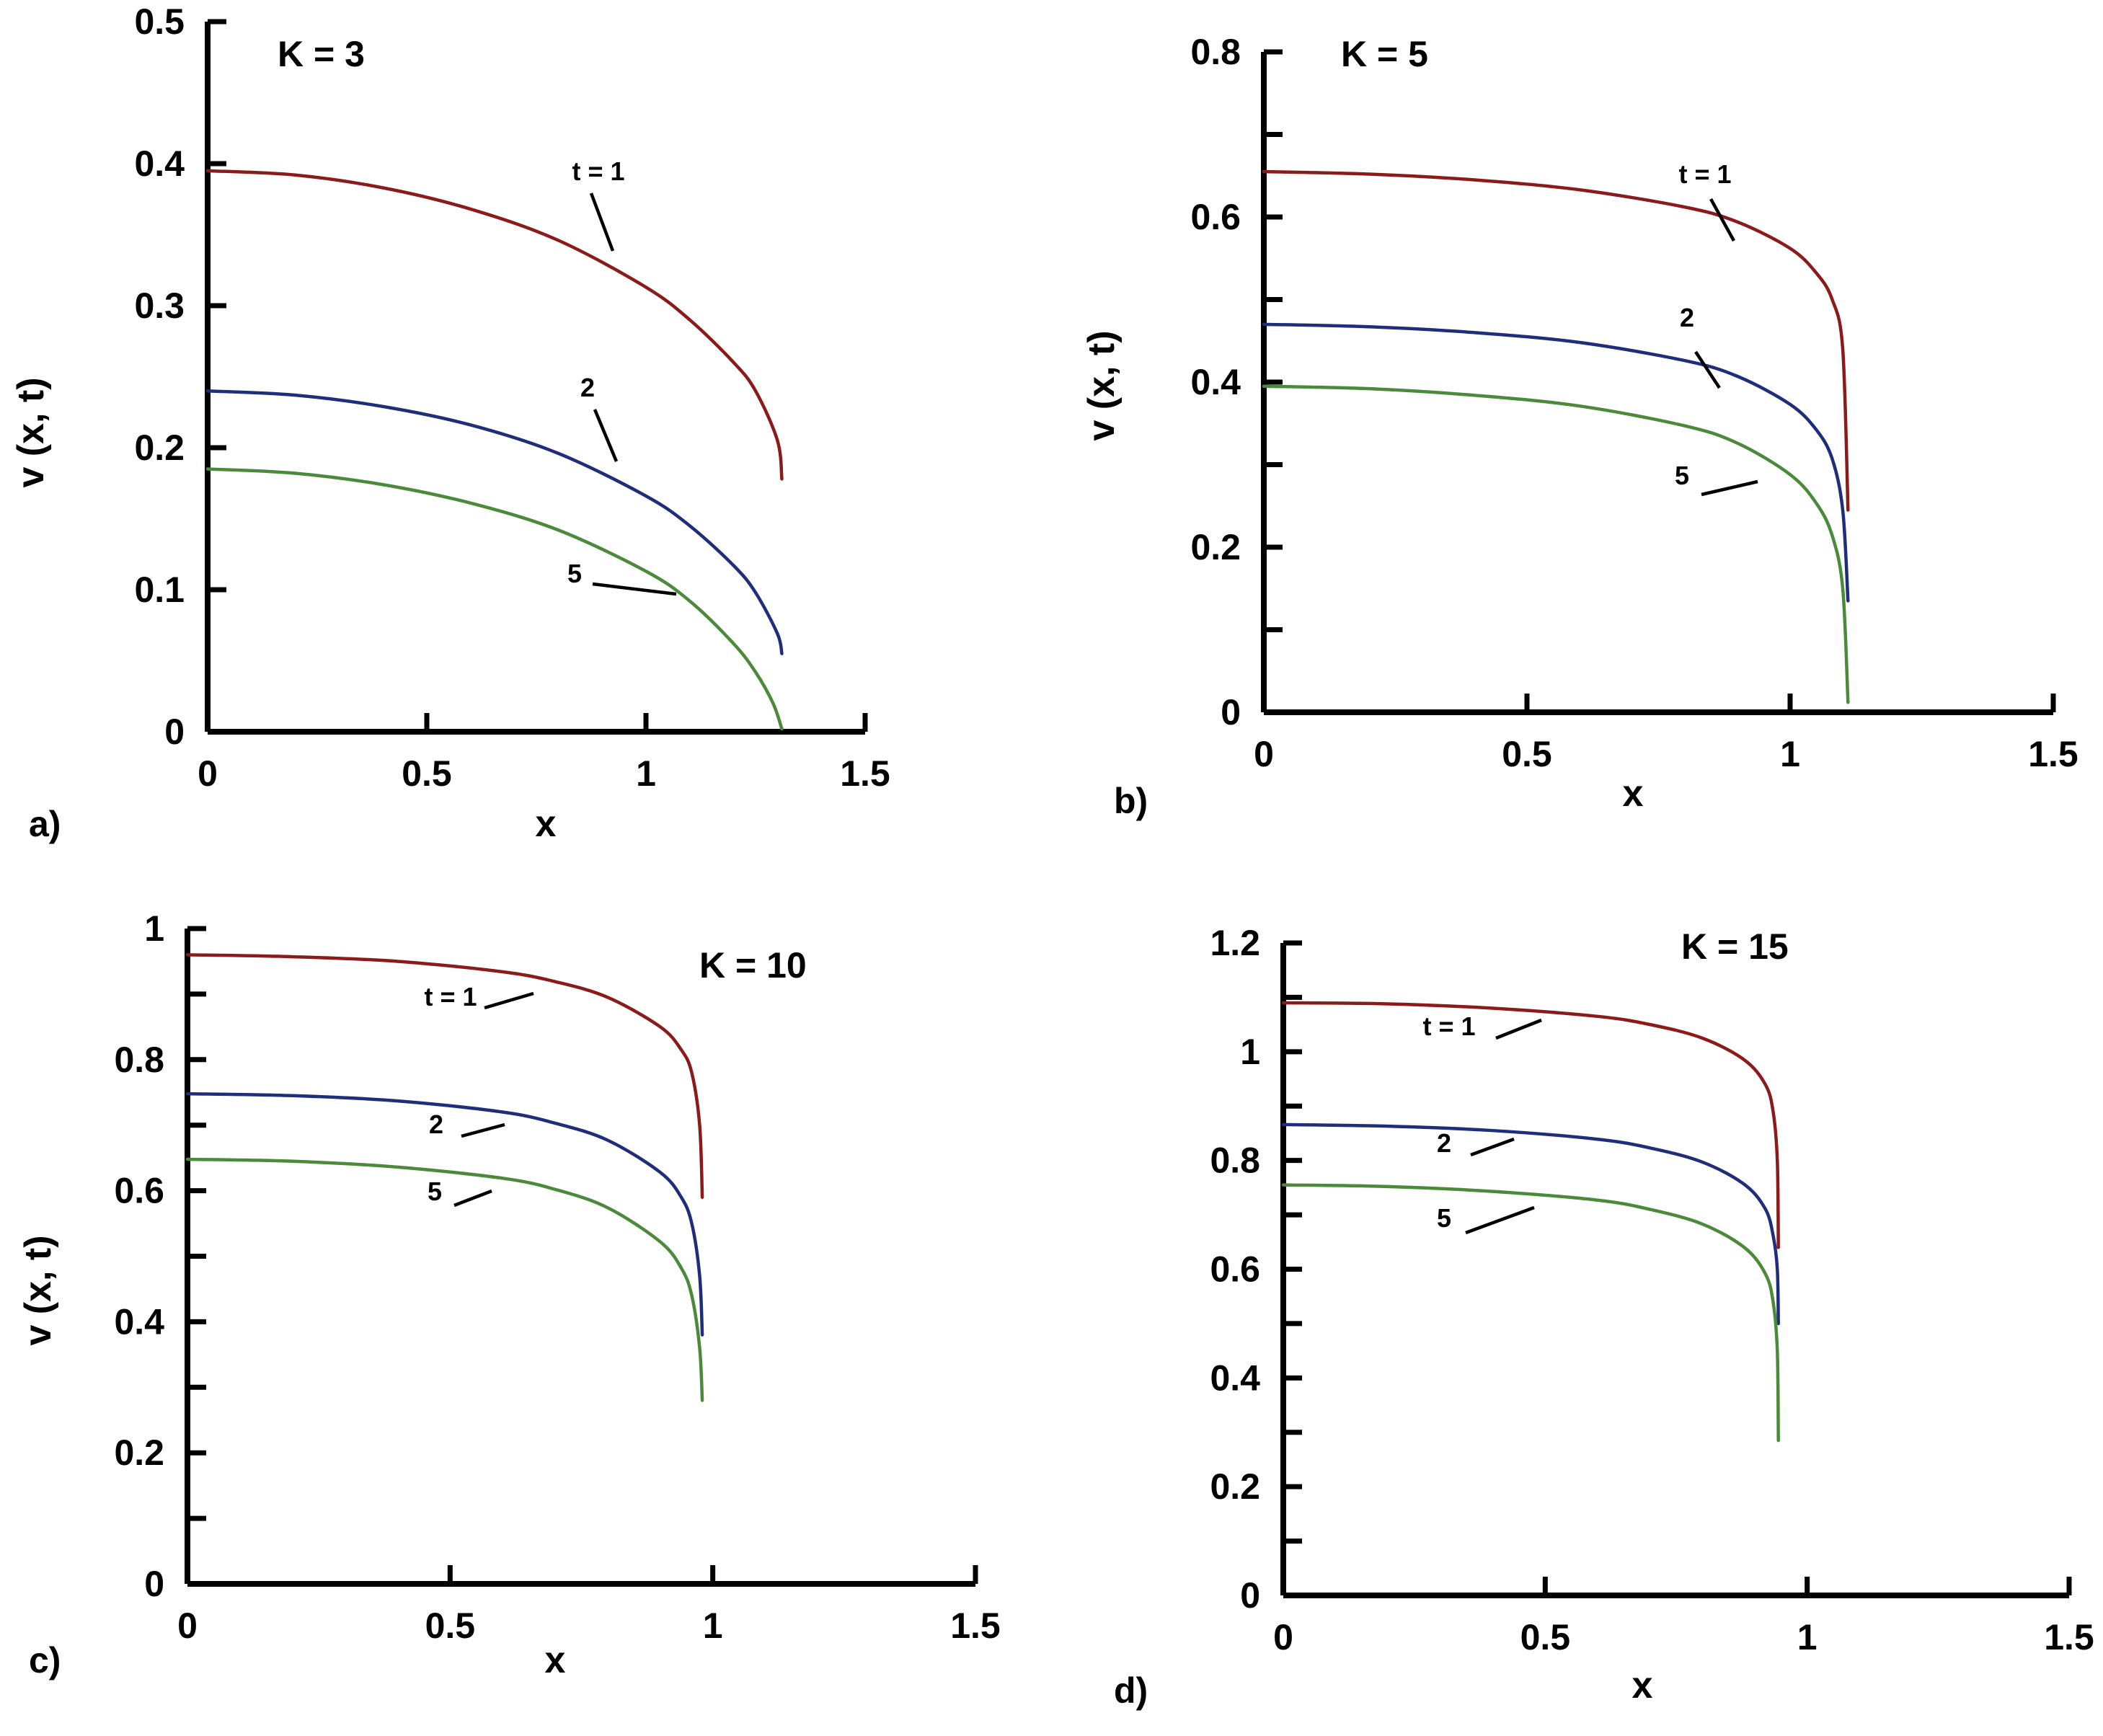 The width and height of the screenshot is (2103, 1736). I want to click on panel-title: K = 15, so click(1735, 946).